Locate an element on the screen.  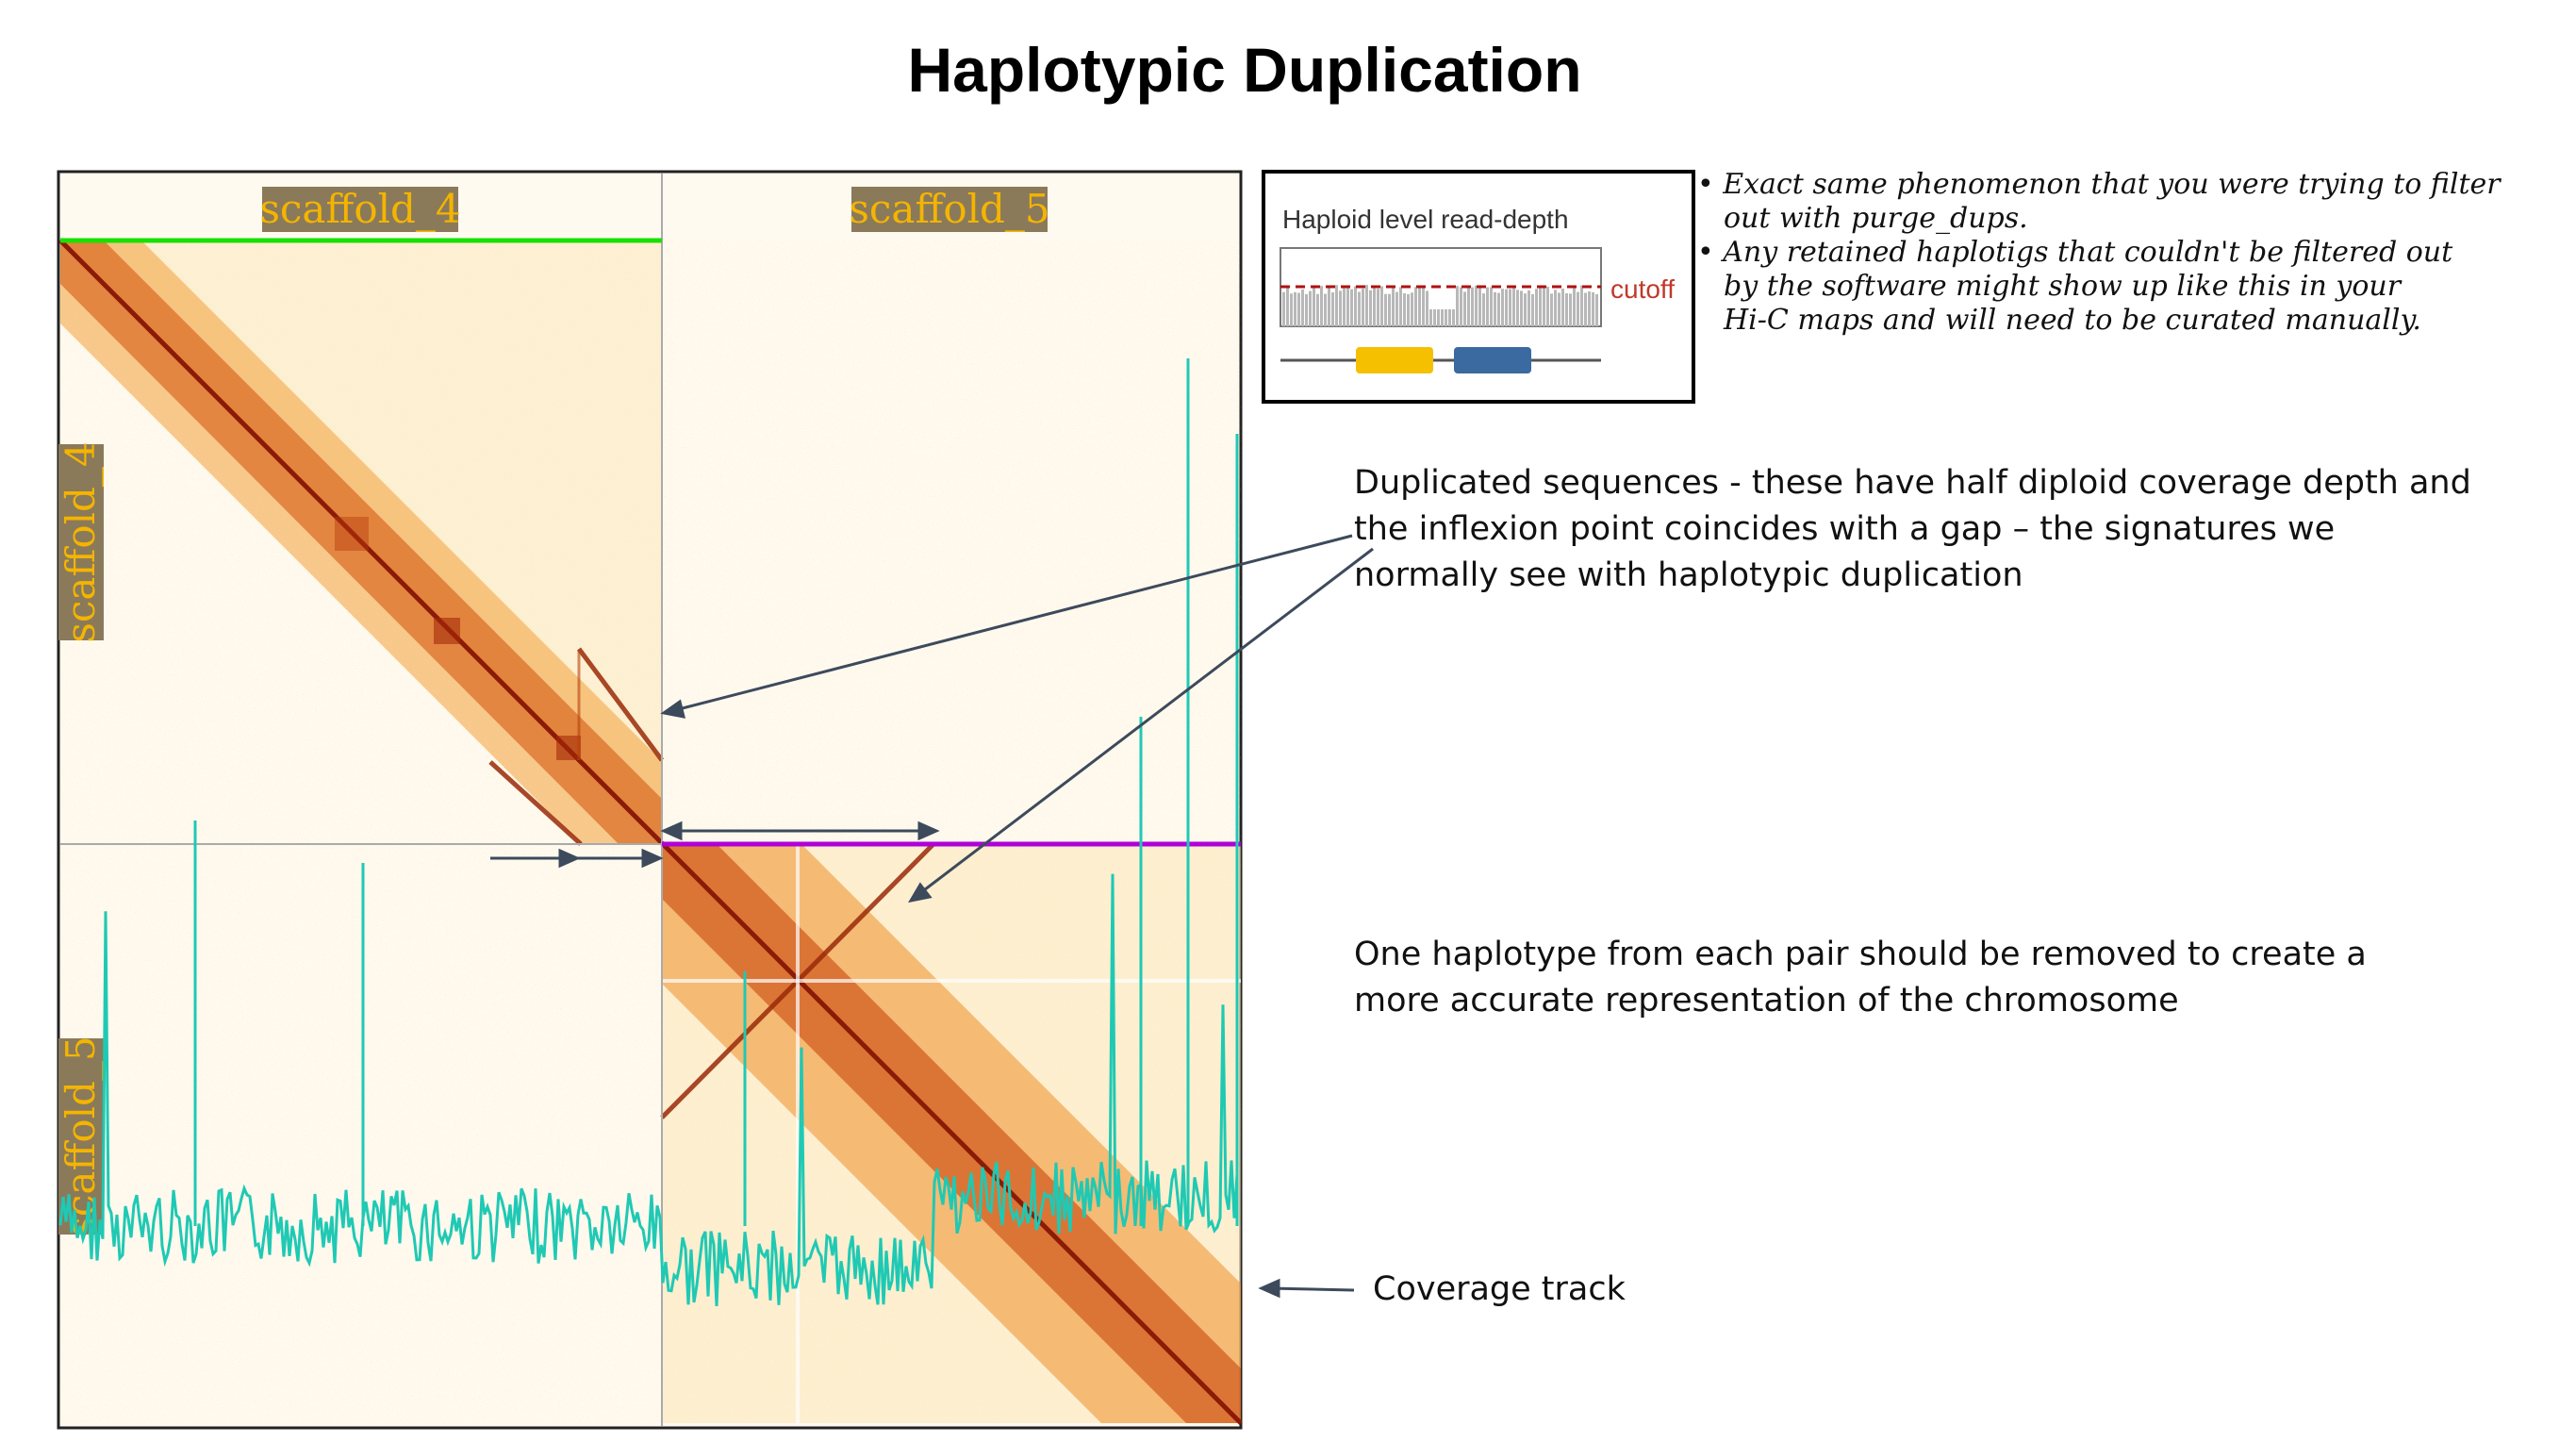
inset-yellow-block is located at coordinates (1394, 360).